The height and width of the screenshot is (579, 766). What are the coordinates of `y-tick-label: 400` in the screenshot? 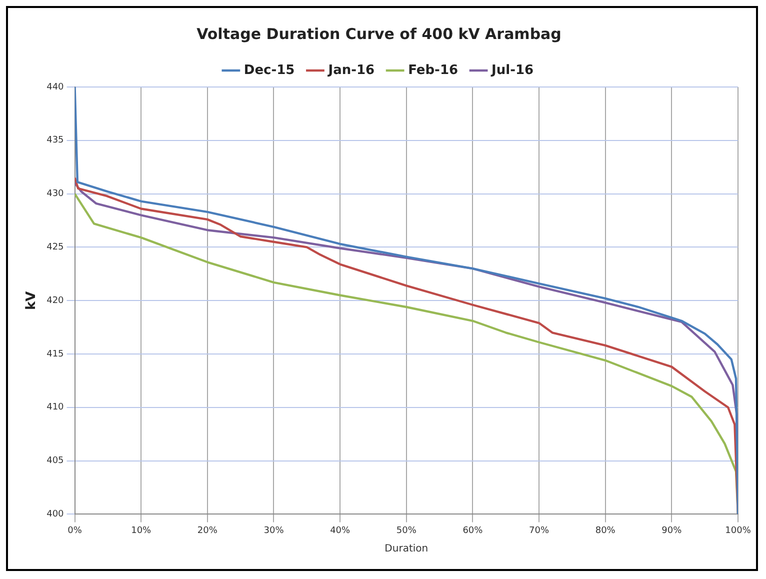 It's located at (55, 515).